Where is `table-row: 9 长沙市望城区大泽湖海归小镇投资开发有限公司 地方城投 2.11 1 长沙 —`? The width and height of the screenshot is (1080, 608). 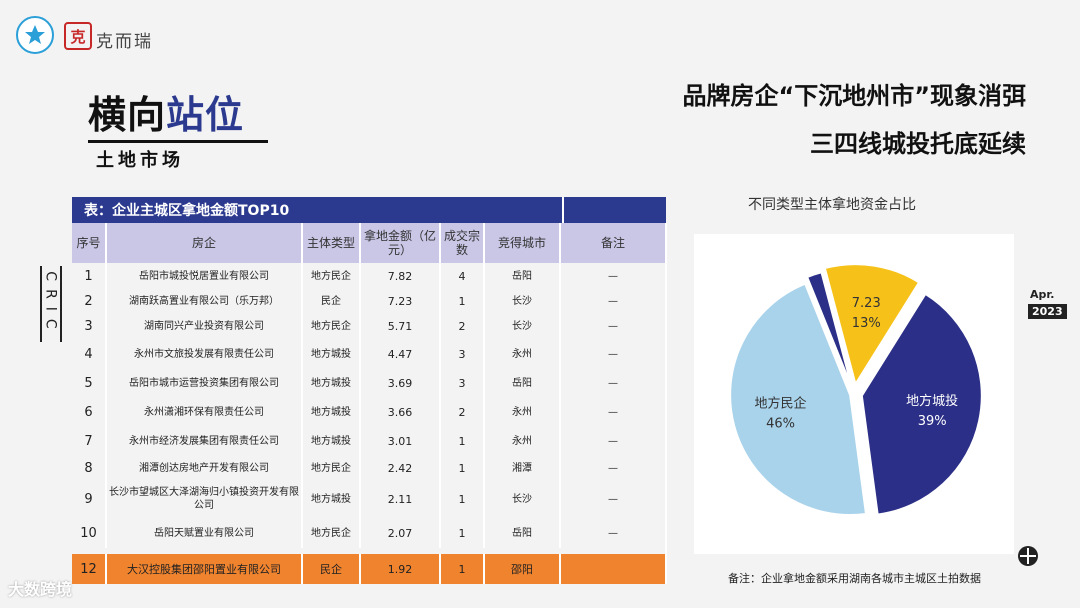
table-row: 9 长沙市望城区大泽湖海归小镇投资开发有限公司 地方城投 2.11 1 长沙 — is located at coordinates (369, 499).